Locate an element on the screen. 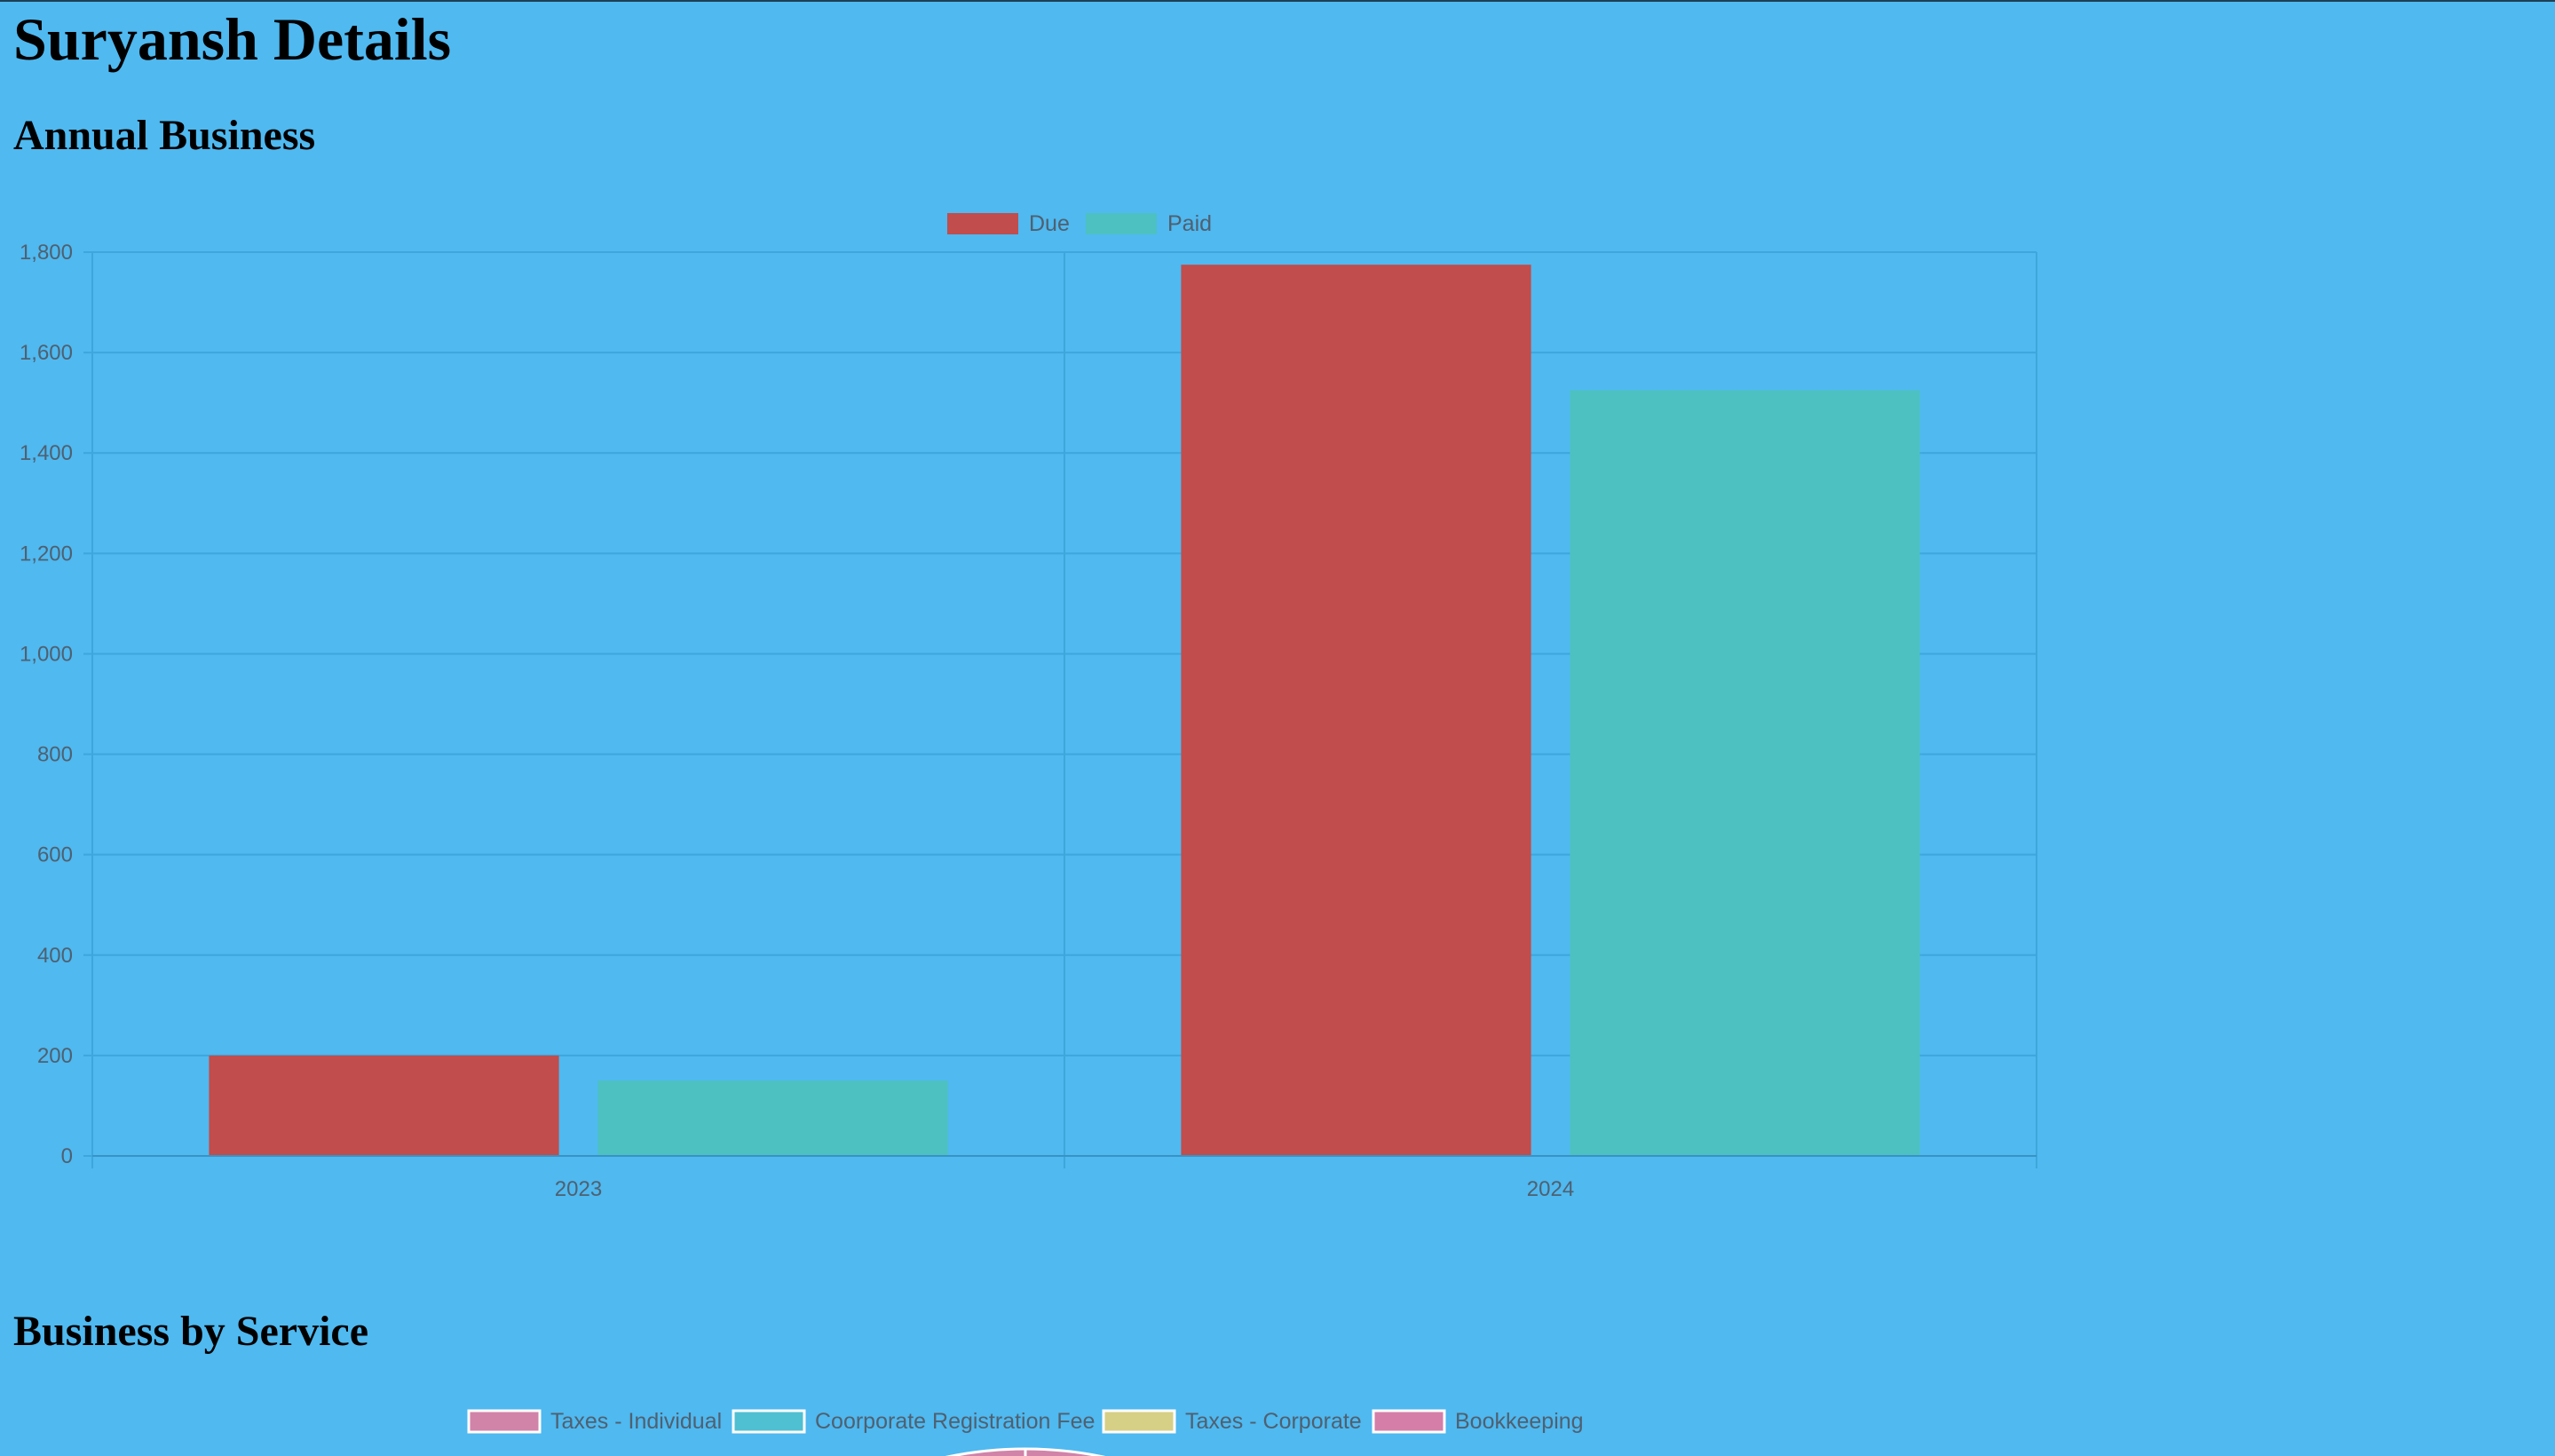 The image size is (2555, 1456). bar-paid-2023 is located at coordinates (772, 1118).